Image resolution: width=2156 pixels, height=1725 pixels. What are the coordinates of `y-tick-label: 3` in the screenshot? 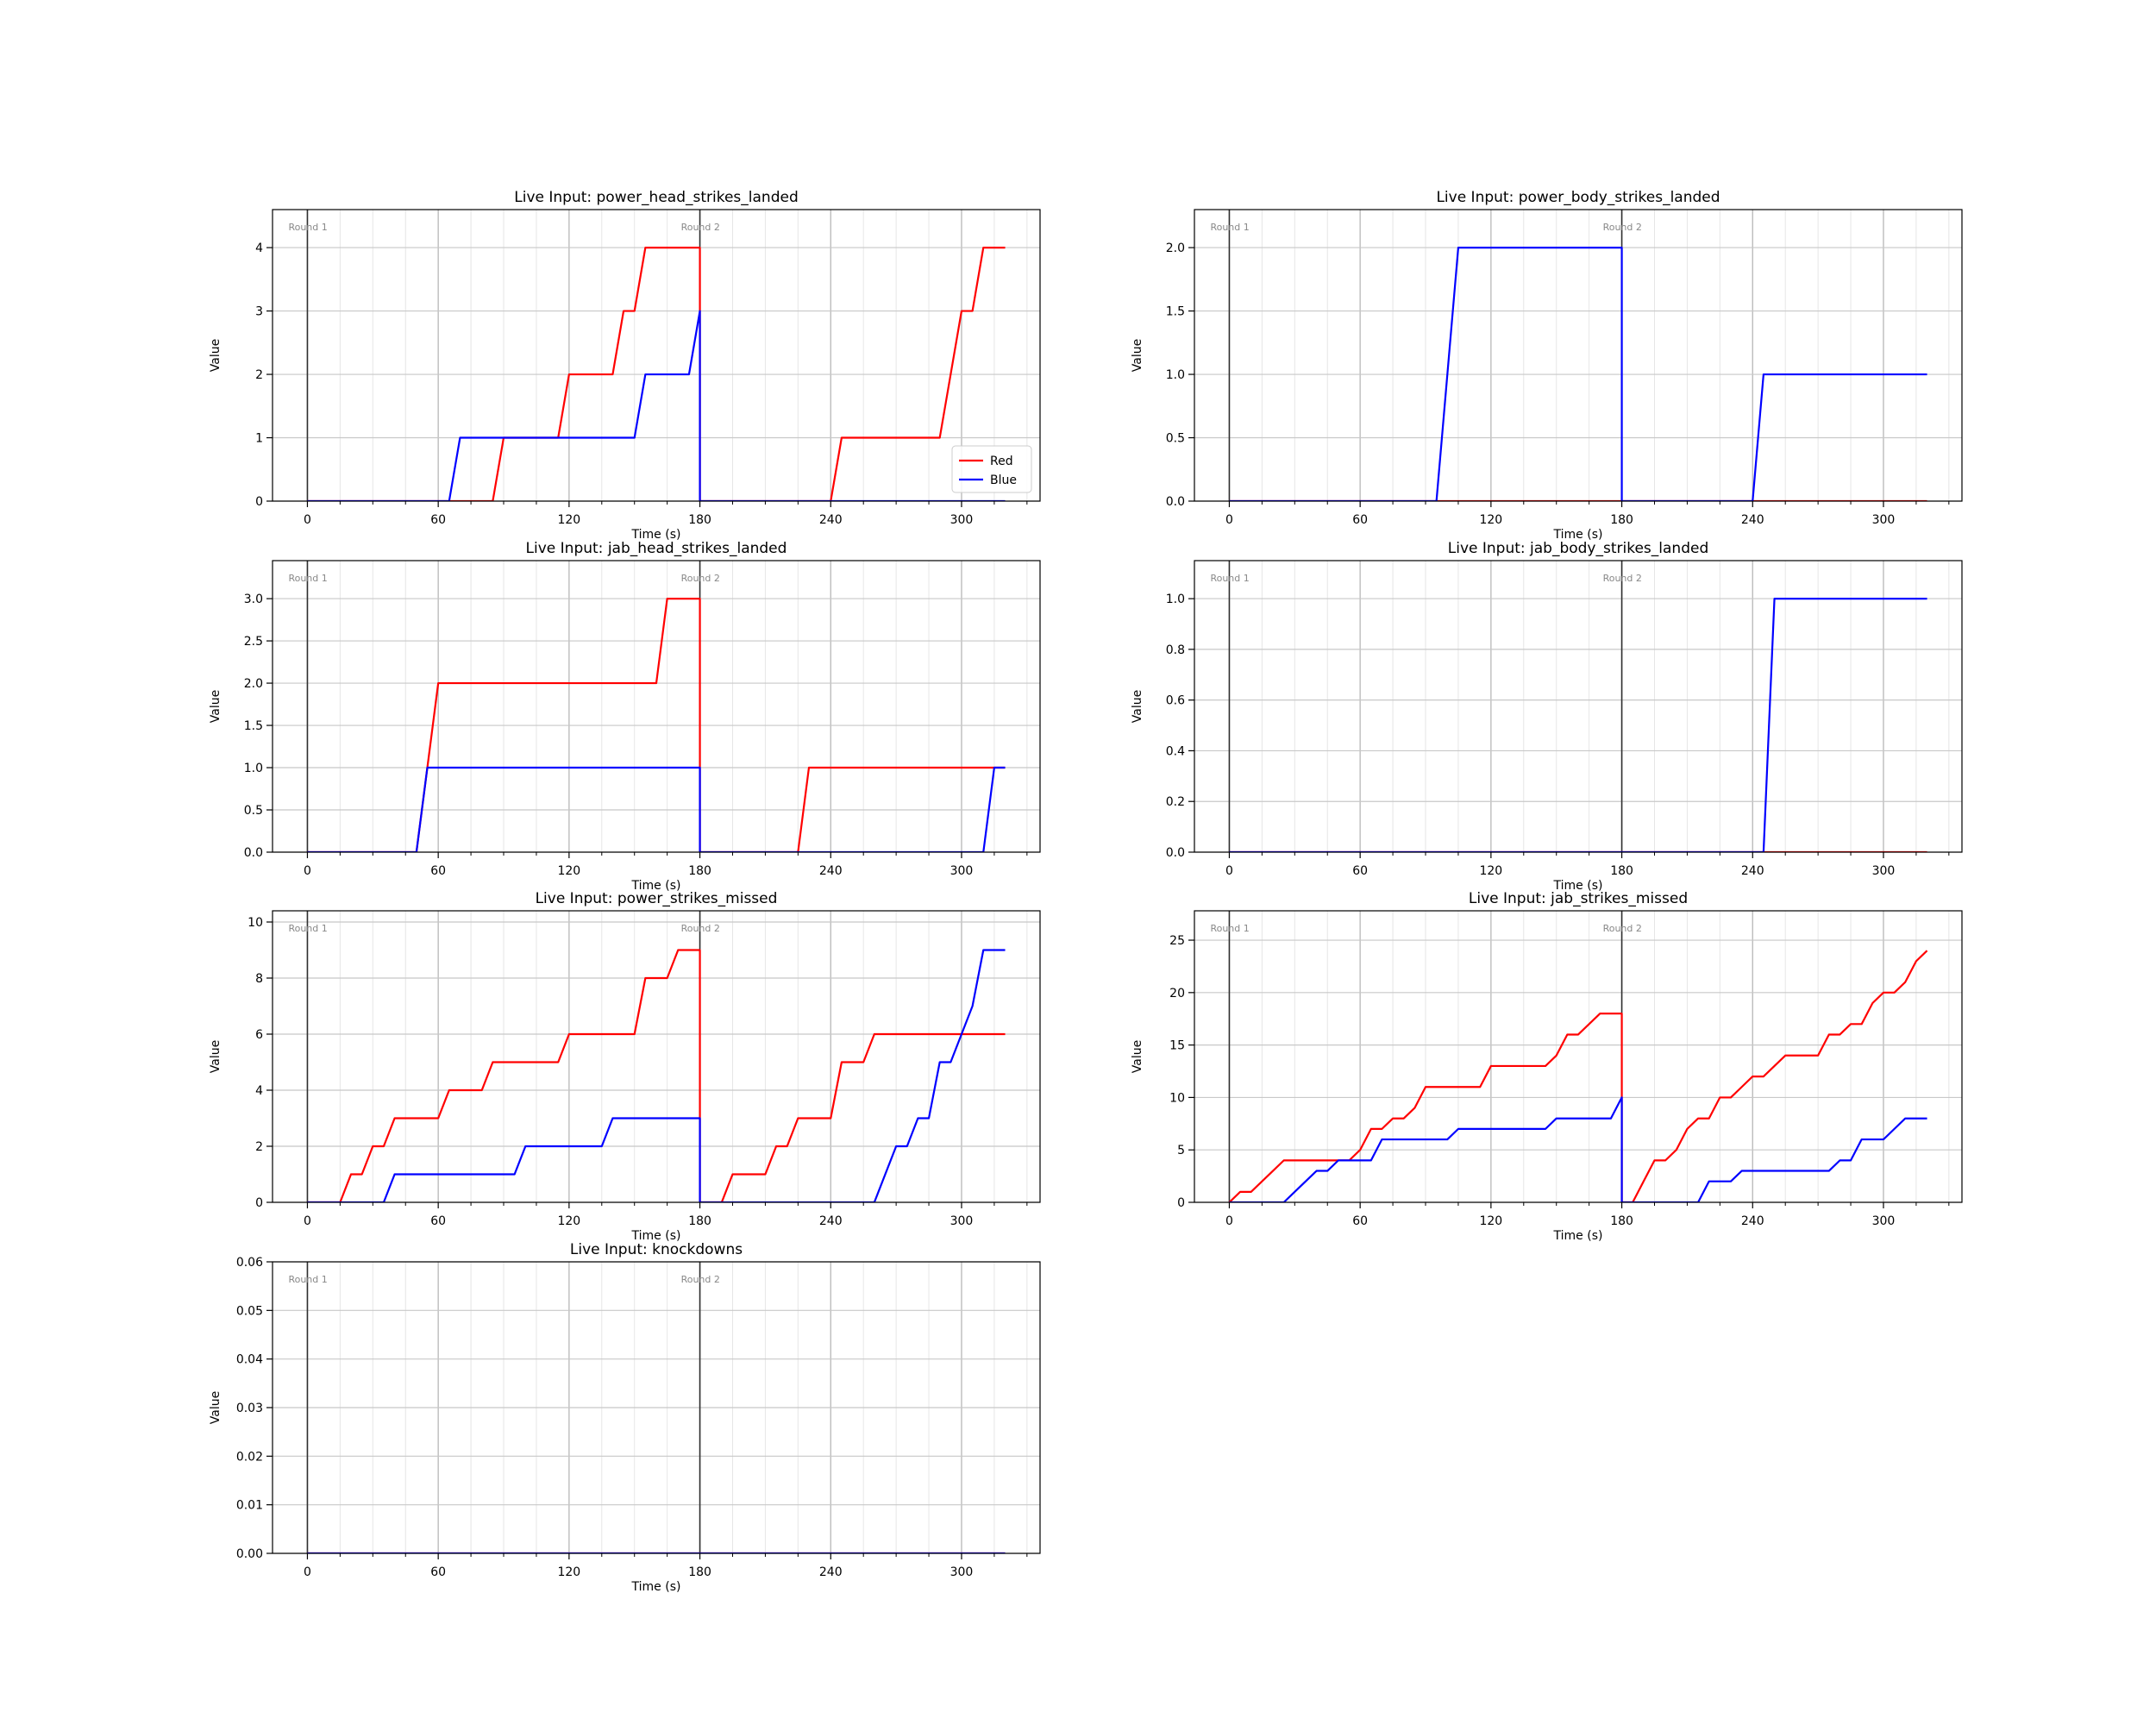 It's located at (259, 312).